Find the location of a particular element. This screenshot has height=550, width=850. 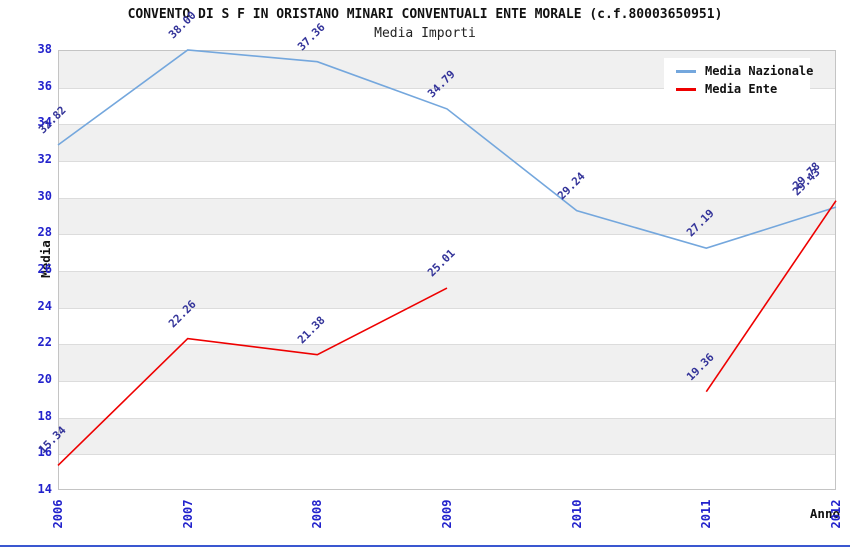

y-tick-label: 24 is located at coordinates (44, 305).